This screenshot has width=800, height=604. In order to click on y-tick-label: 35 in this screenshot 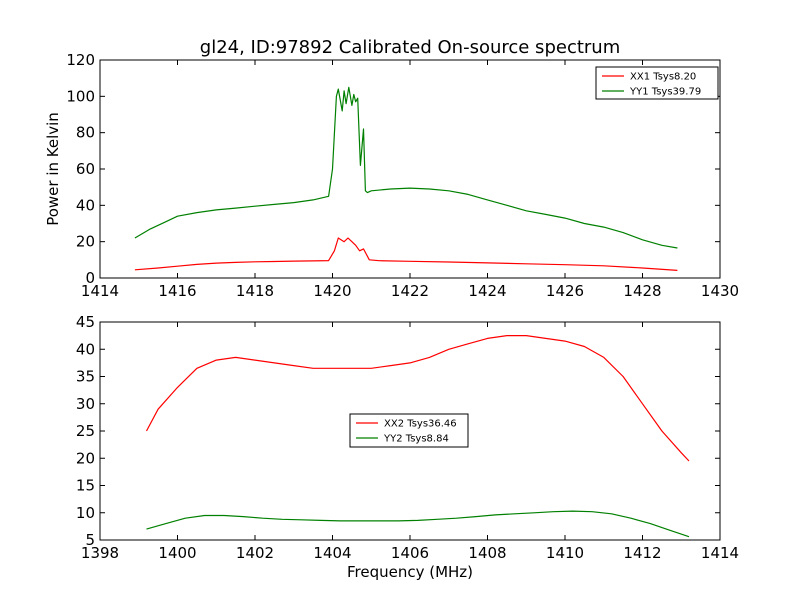, I will do `click(85, 377)`.